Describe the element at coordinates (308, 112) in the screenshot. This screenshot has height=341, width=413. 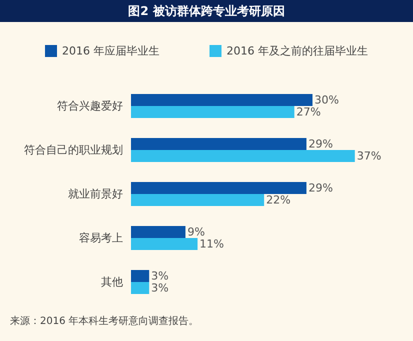
I see `data-label: 27%` at that location.